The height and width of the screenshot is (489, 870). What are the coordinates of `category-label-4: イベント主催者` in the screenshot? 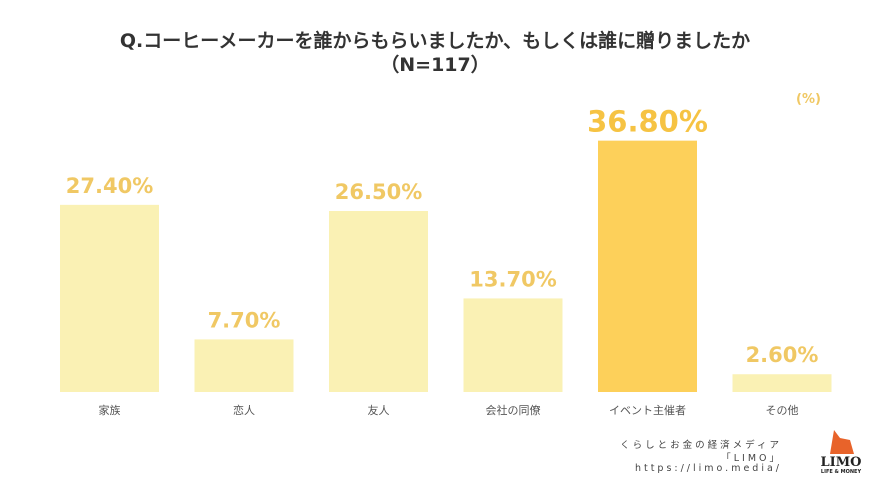 It's located at (647, 410).